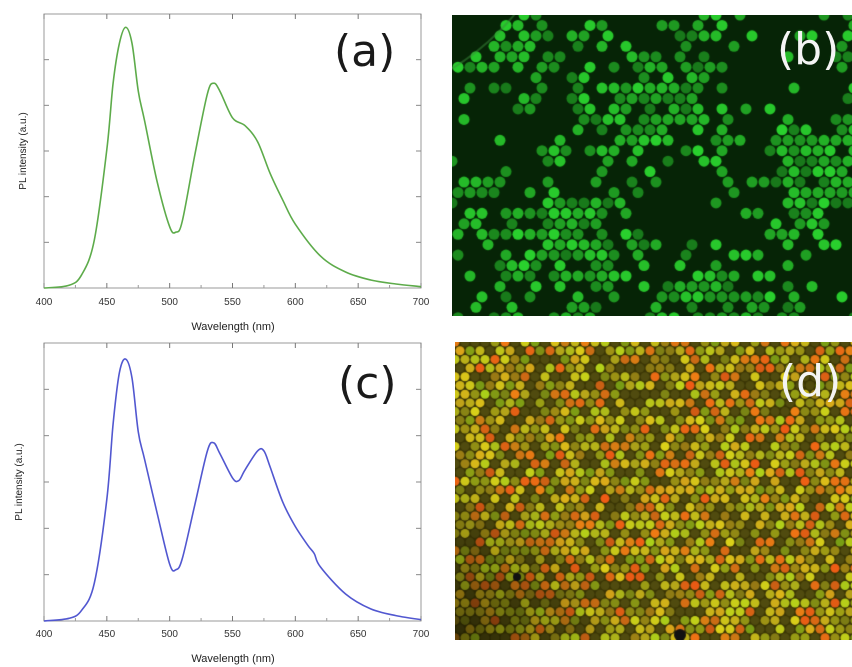  I want to click on panel-label-a: (a), so click(365, 51).